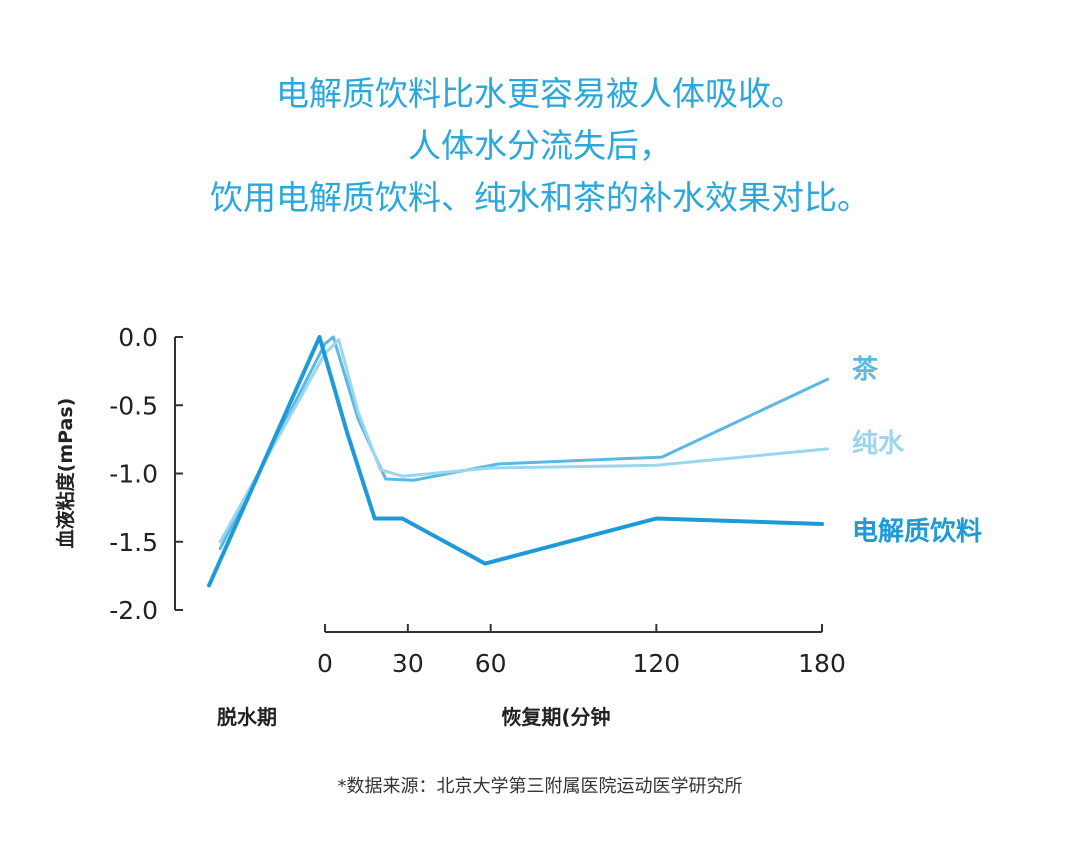 This screenshot has width=1080, height=858. I want to click on series-label: 纯水, so click(878, 443).